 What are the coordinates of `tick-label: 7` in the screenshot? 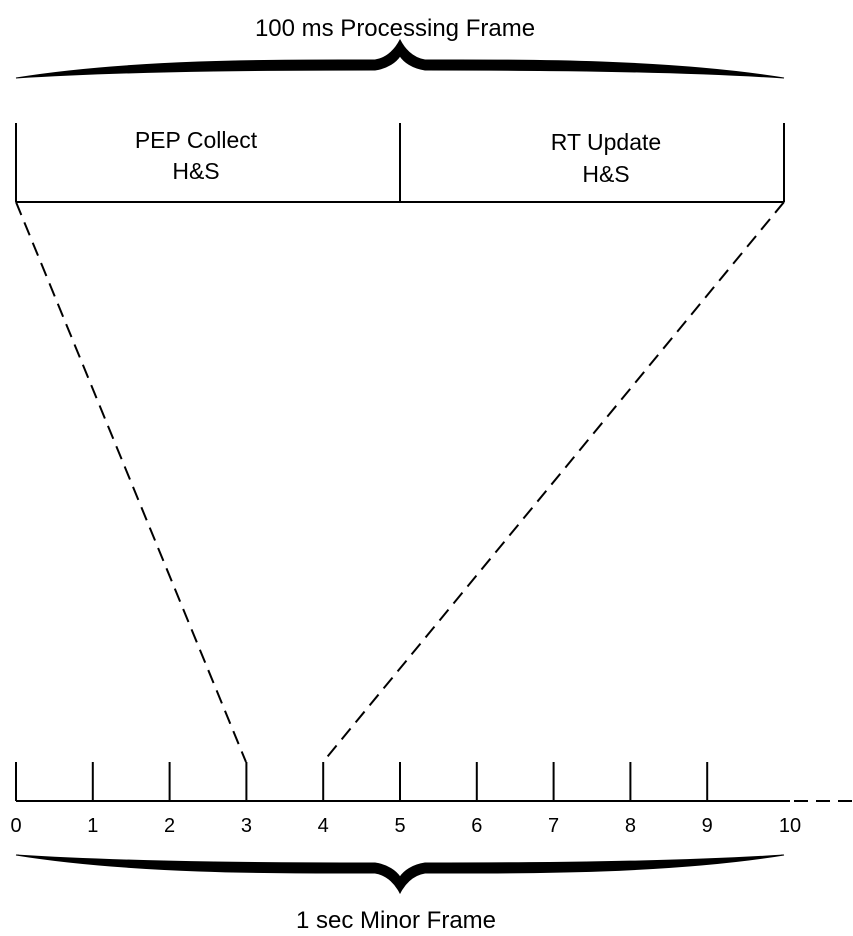 It's located at (553, 826).